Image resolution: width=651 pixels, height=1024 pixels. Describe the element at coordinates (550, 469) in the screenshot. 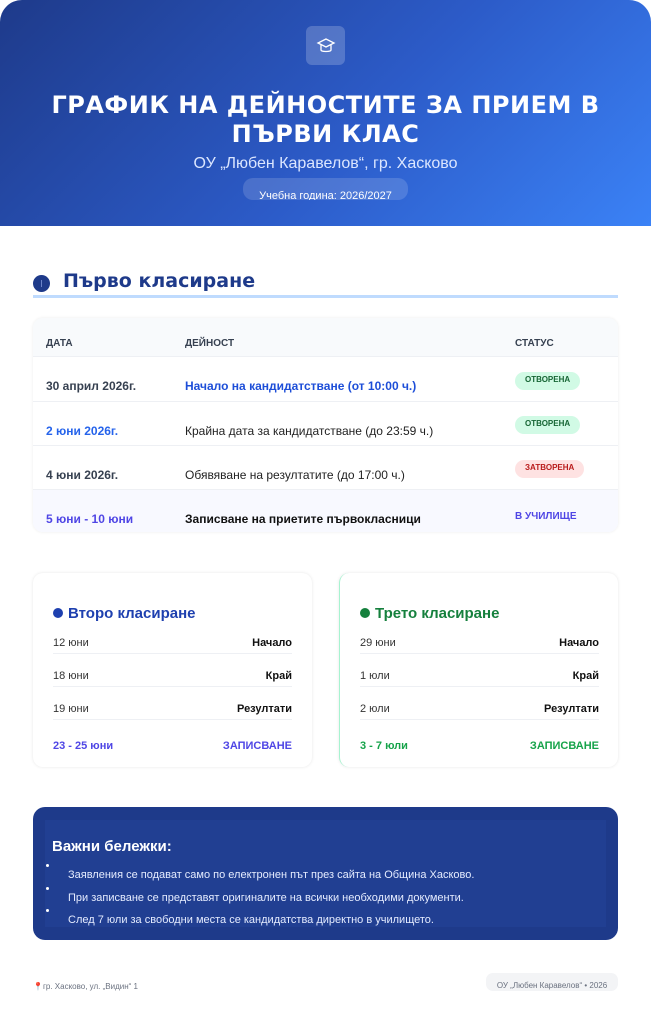

I see `status-badge: ЗАТВОРЕНА` at that location.